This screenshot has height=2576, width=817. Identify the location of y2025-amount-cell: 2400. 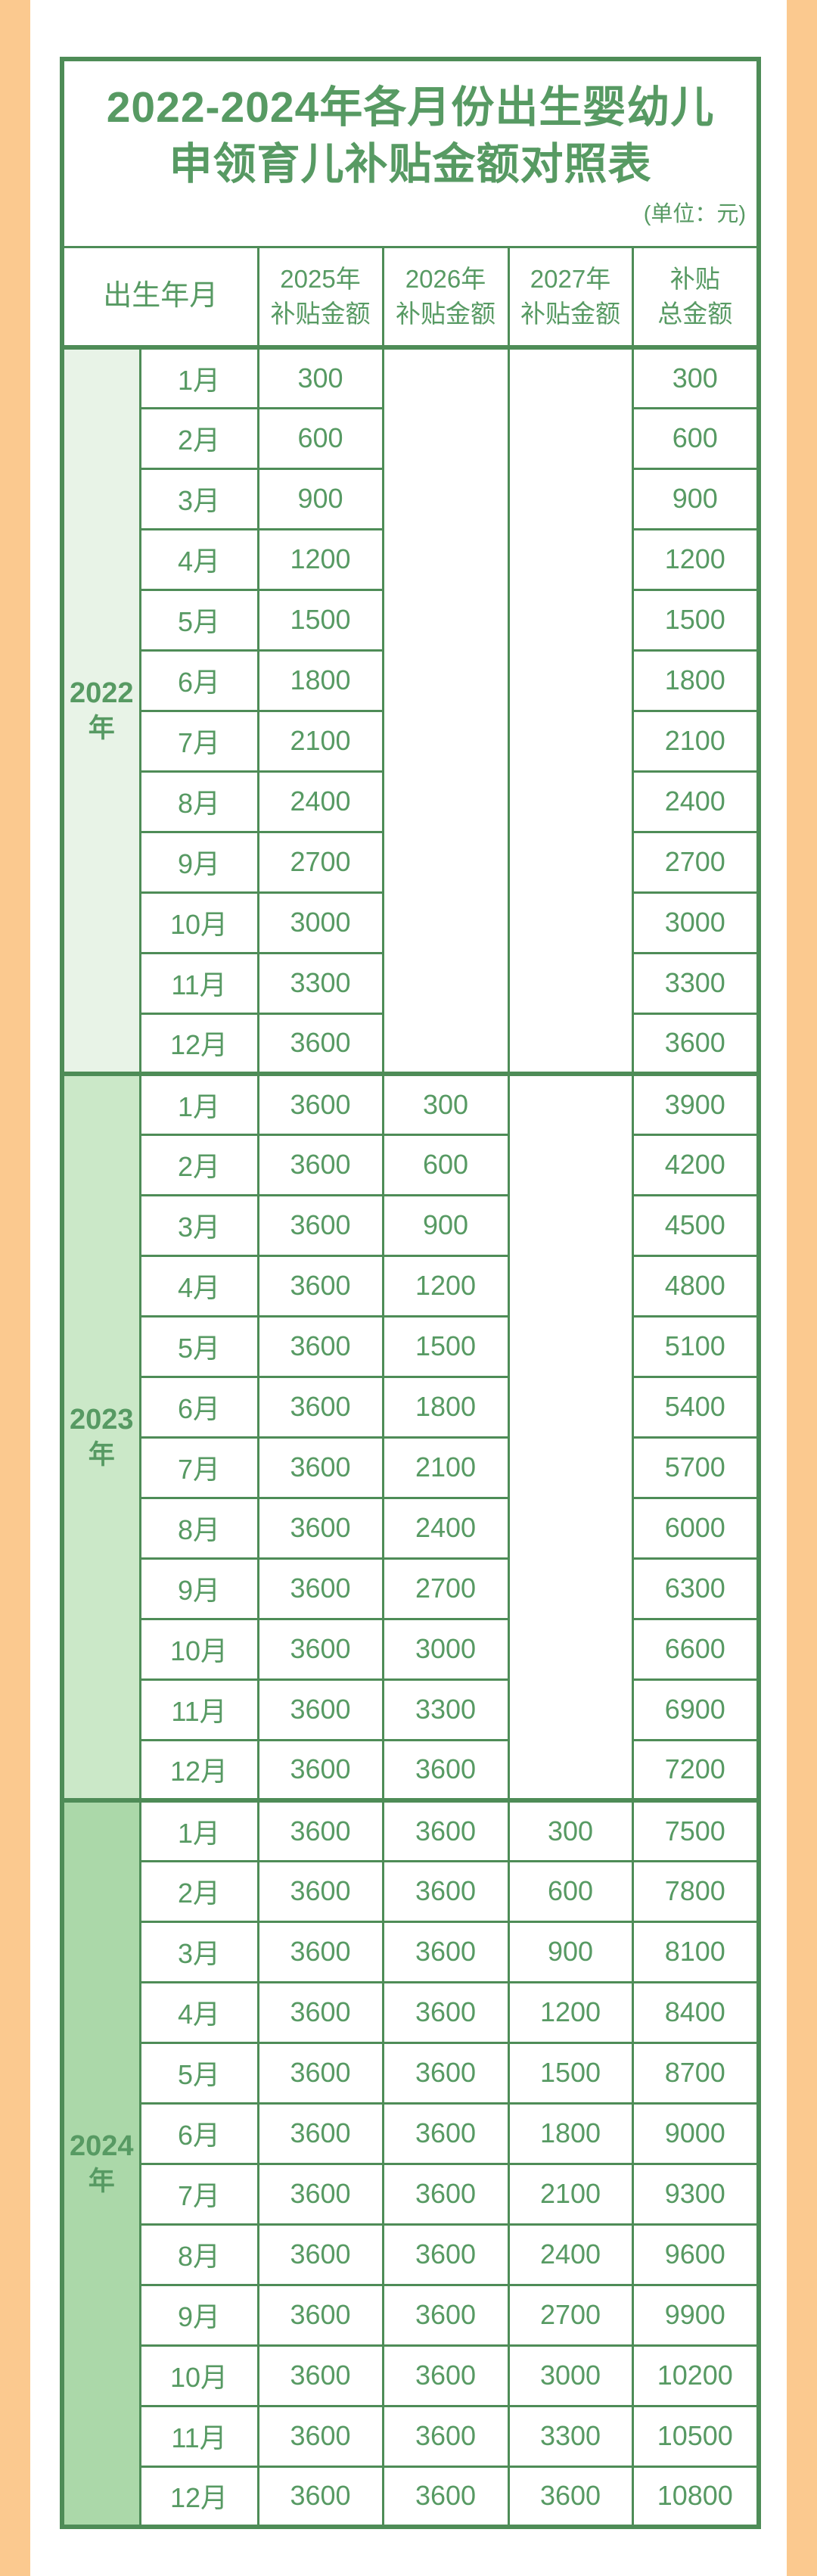
(320, 801).